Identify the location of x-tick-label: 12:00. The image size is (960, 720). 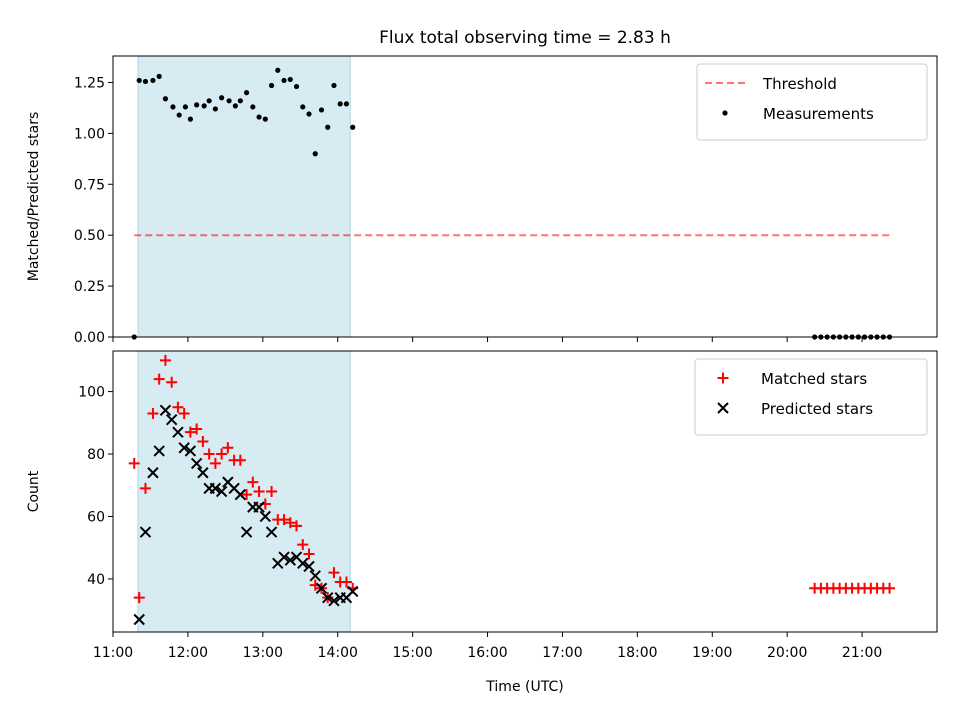
(188, 653).